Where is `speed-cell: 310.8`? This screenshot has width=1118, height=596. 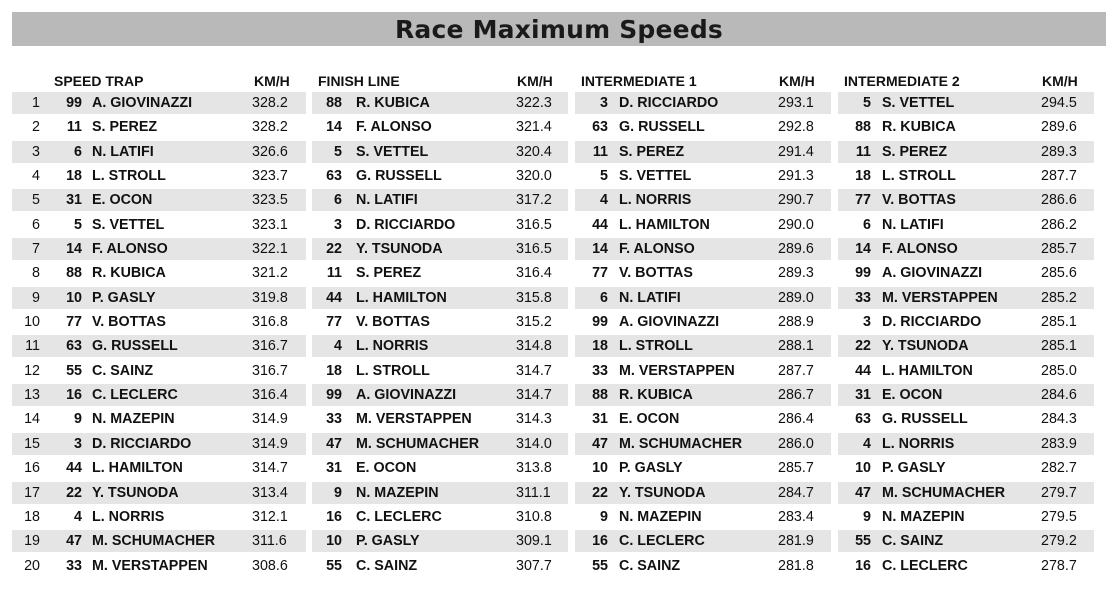 speed-cell: 310.8 is located at coordinates (534, 516).